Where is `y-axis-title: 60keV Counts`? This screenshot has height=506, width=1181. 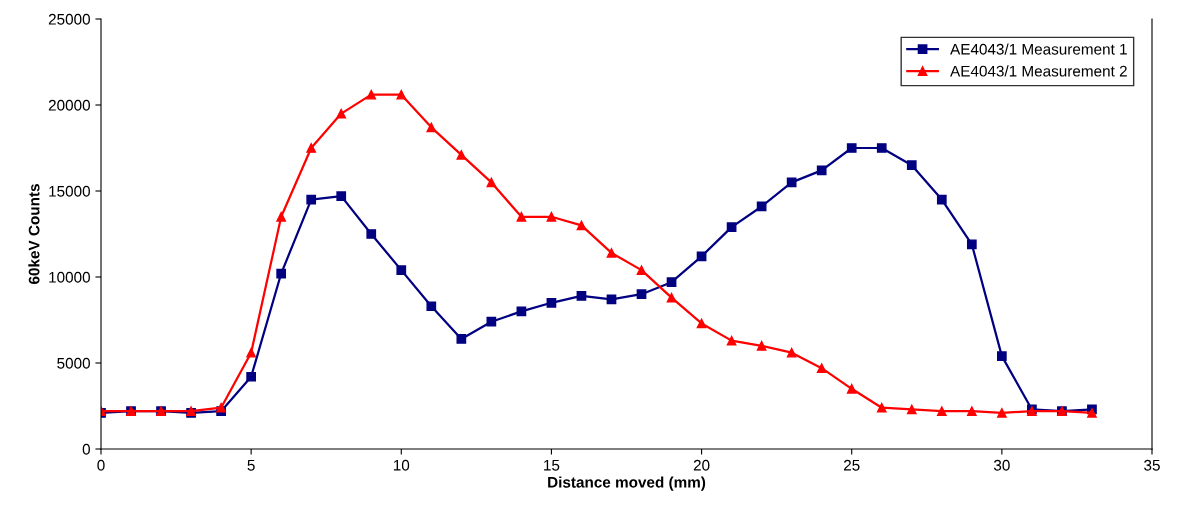 y-axis-title: 60keV Counts is located at coordinates (34, 234).